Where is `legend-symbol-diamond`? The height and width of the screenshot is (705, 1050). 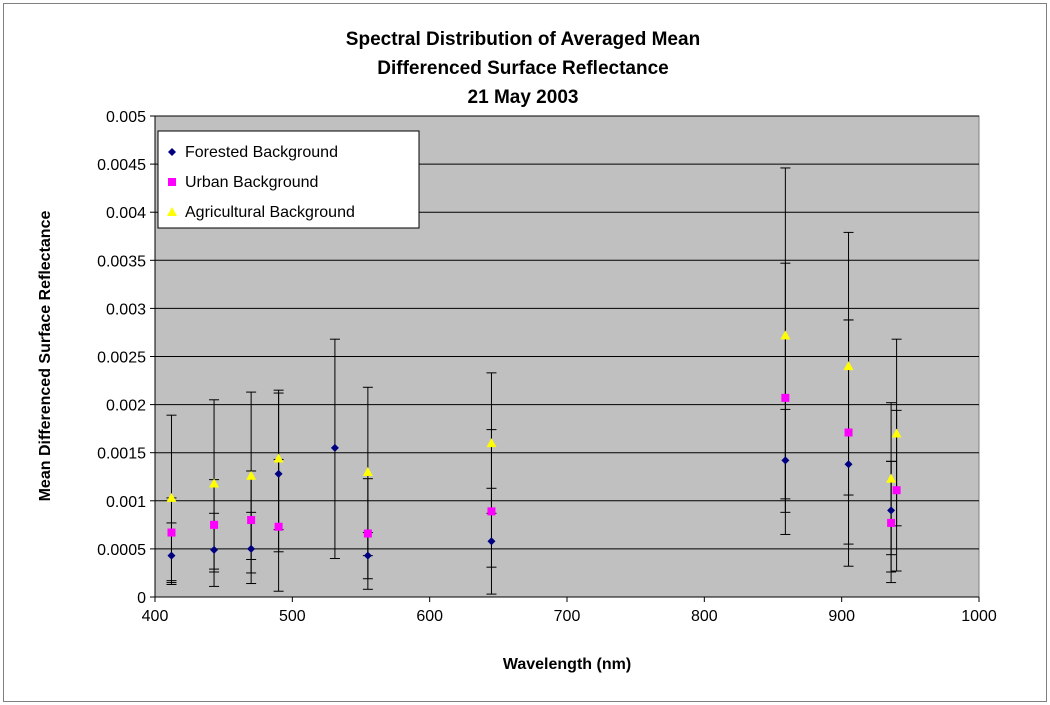 legend-symbol-diamond is located at coordinates (172, 152).